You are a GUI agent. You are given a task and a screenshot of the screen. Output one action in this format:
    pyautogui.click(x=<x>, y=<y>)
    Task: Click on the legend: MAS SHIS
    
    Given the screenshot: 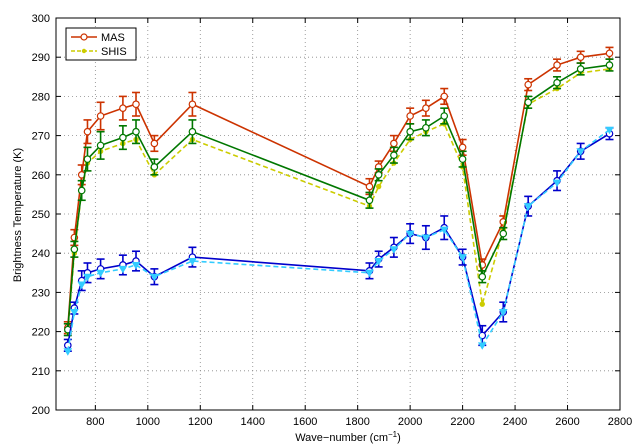 What is the action you would take?
    pyautogui.click(x=101, y=44)
    